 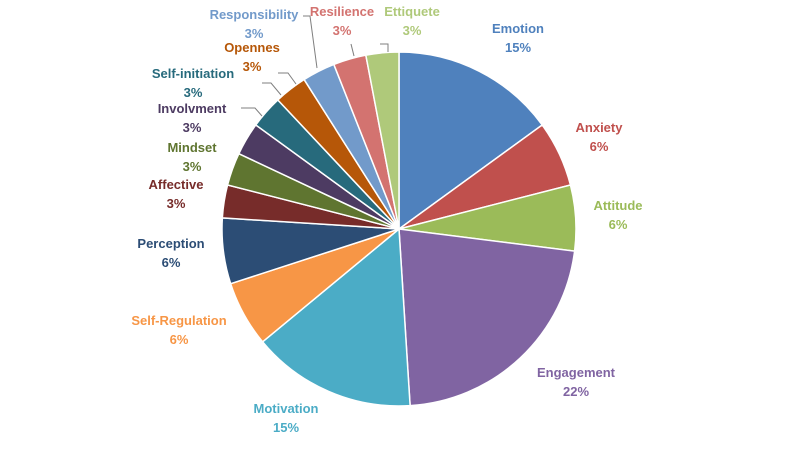 I want to click on slice-label-opennes: Opennes, so click(x=252, y=47).